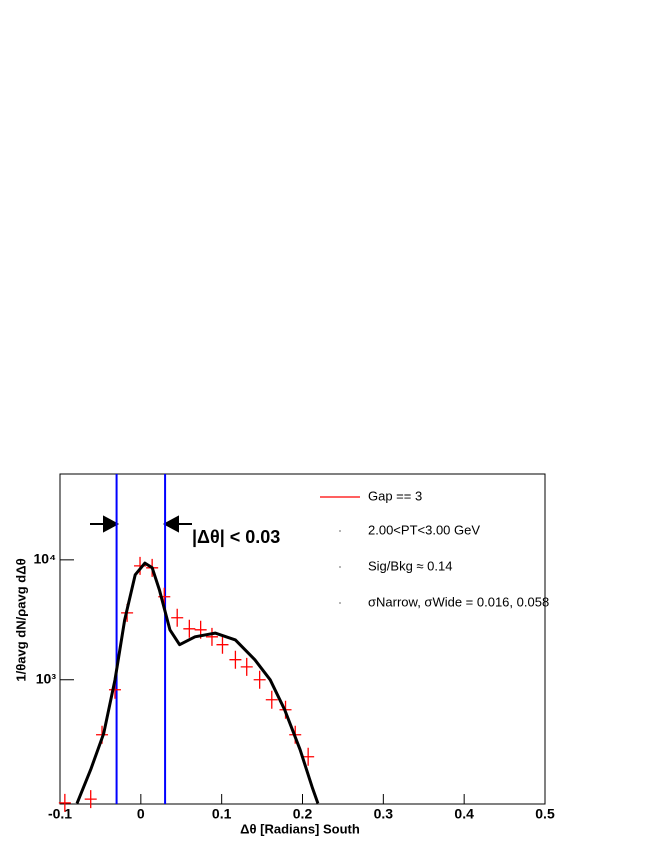 The height and width of the screenshot is (846, 654). Describe the element at coordinates (45, 559) in the screenshot. I see `y-tick-label: 10⁴` at that location.